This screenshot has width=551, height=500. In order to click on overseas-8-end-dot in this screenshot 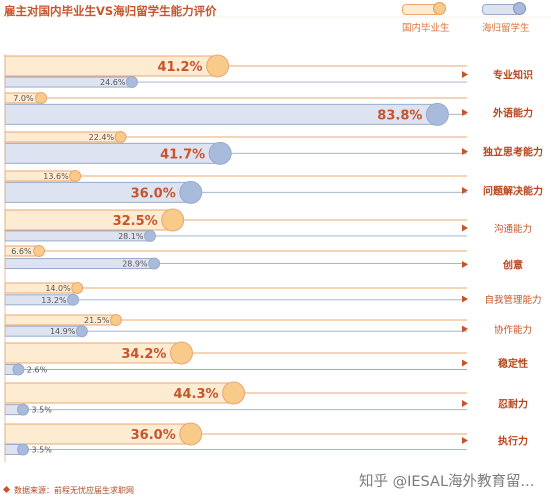, I will do `click(81, 331)`.